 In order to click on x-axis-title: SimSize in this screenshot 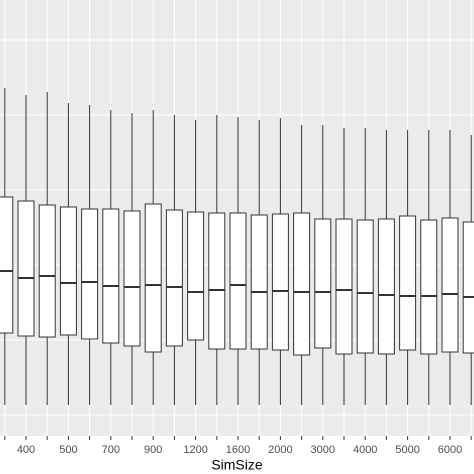, I will do `click(237, 465)`.